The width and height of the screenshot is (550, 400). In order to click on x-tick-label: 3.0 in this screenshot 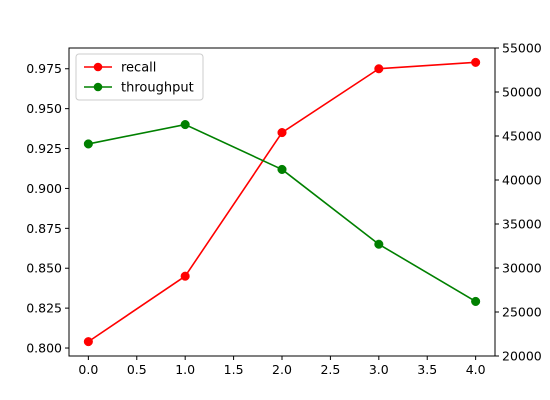, I will do `click(379, 369)`.